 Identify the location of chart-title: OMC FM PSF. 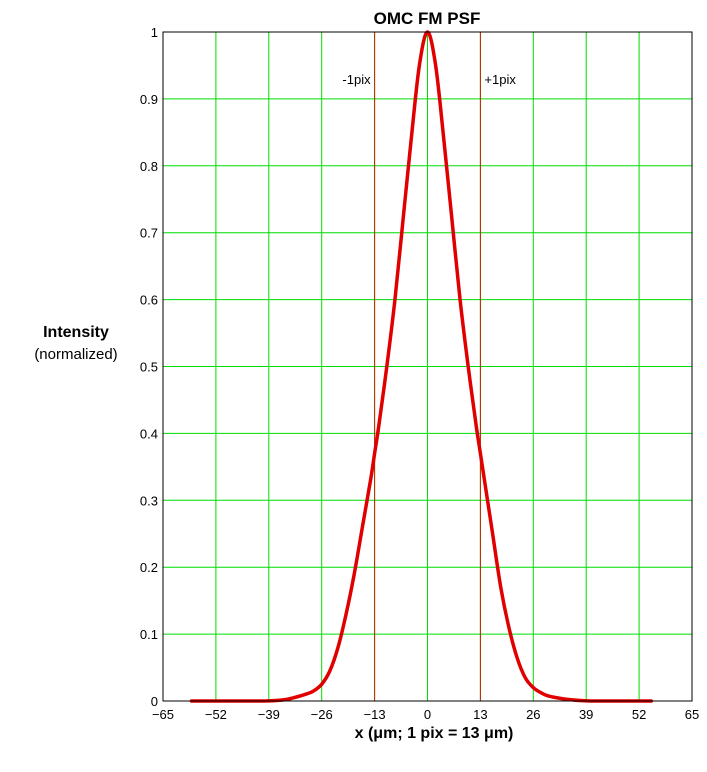
(427, 18).